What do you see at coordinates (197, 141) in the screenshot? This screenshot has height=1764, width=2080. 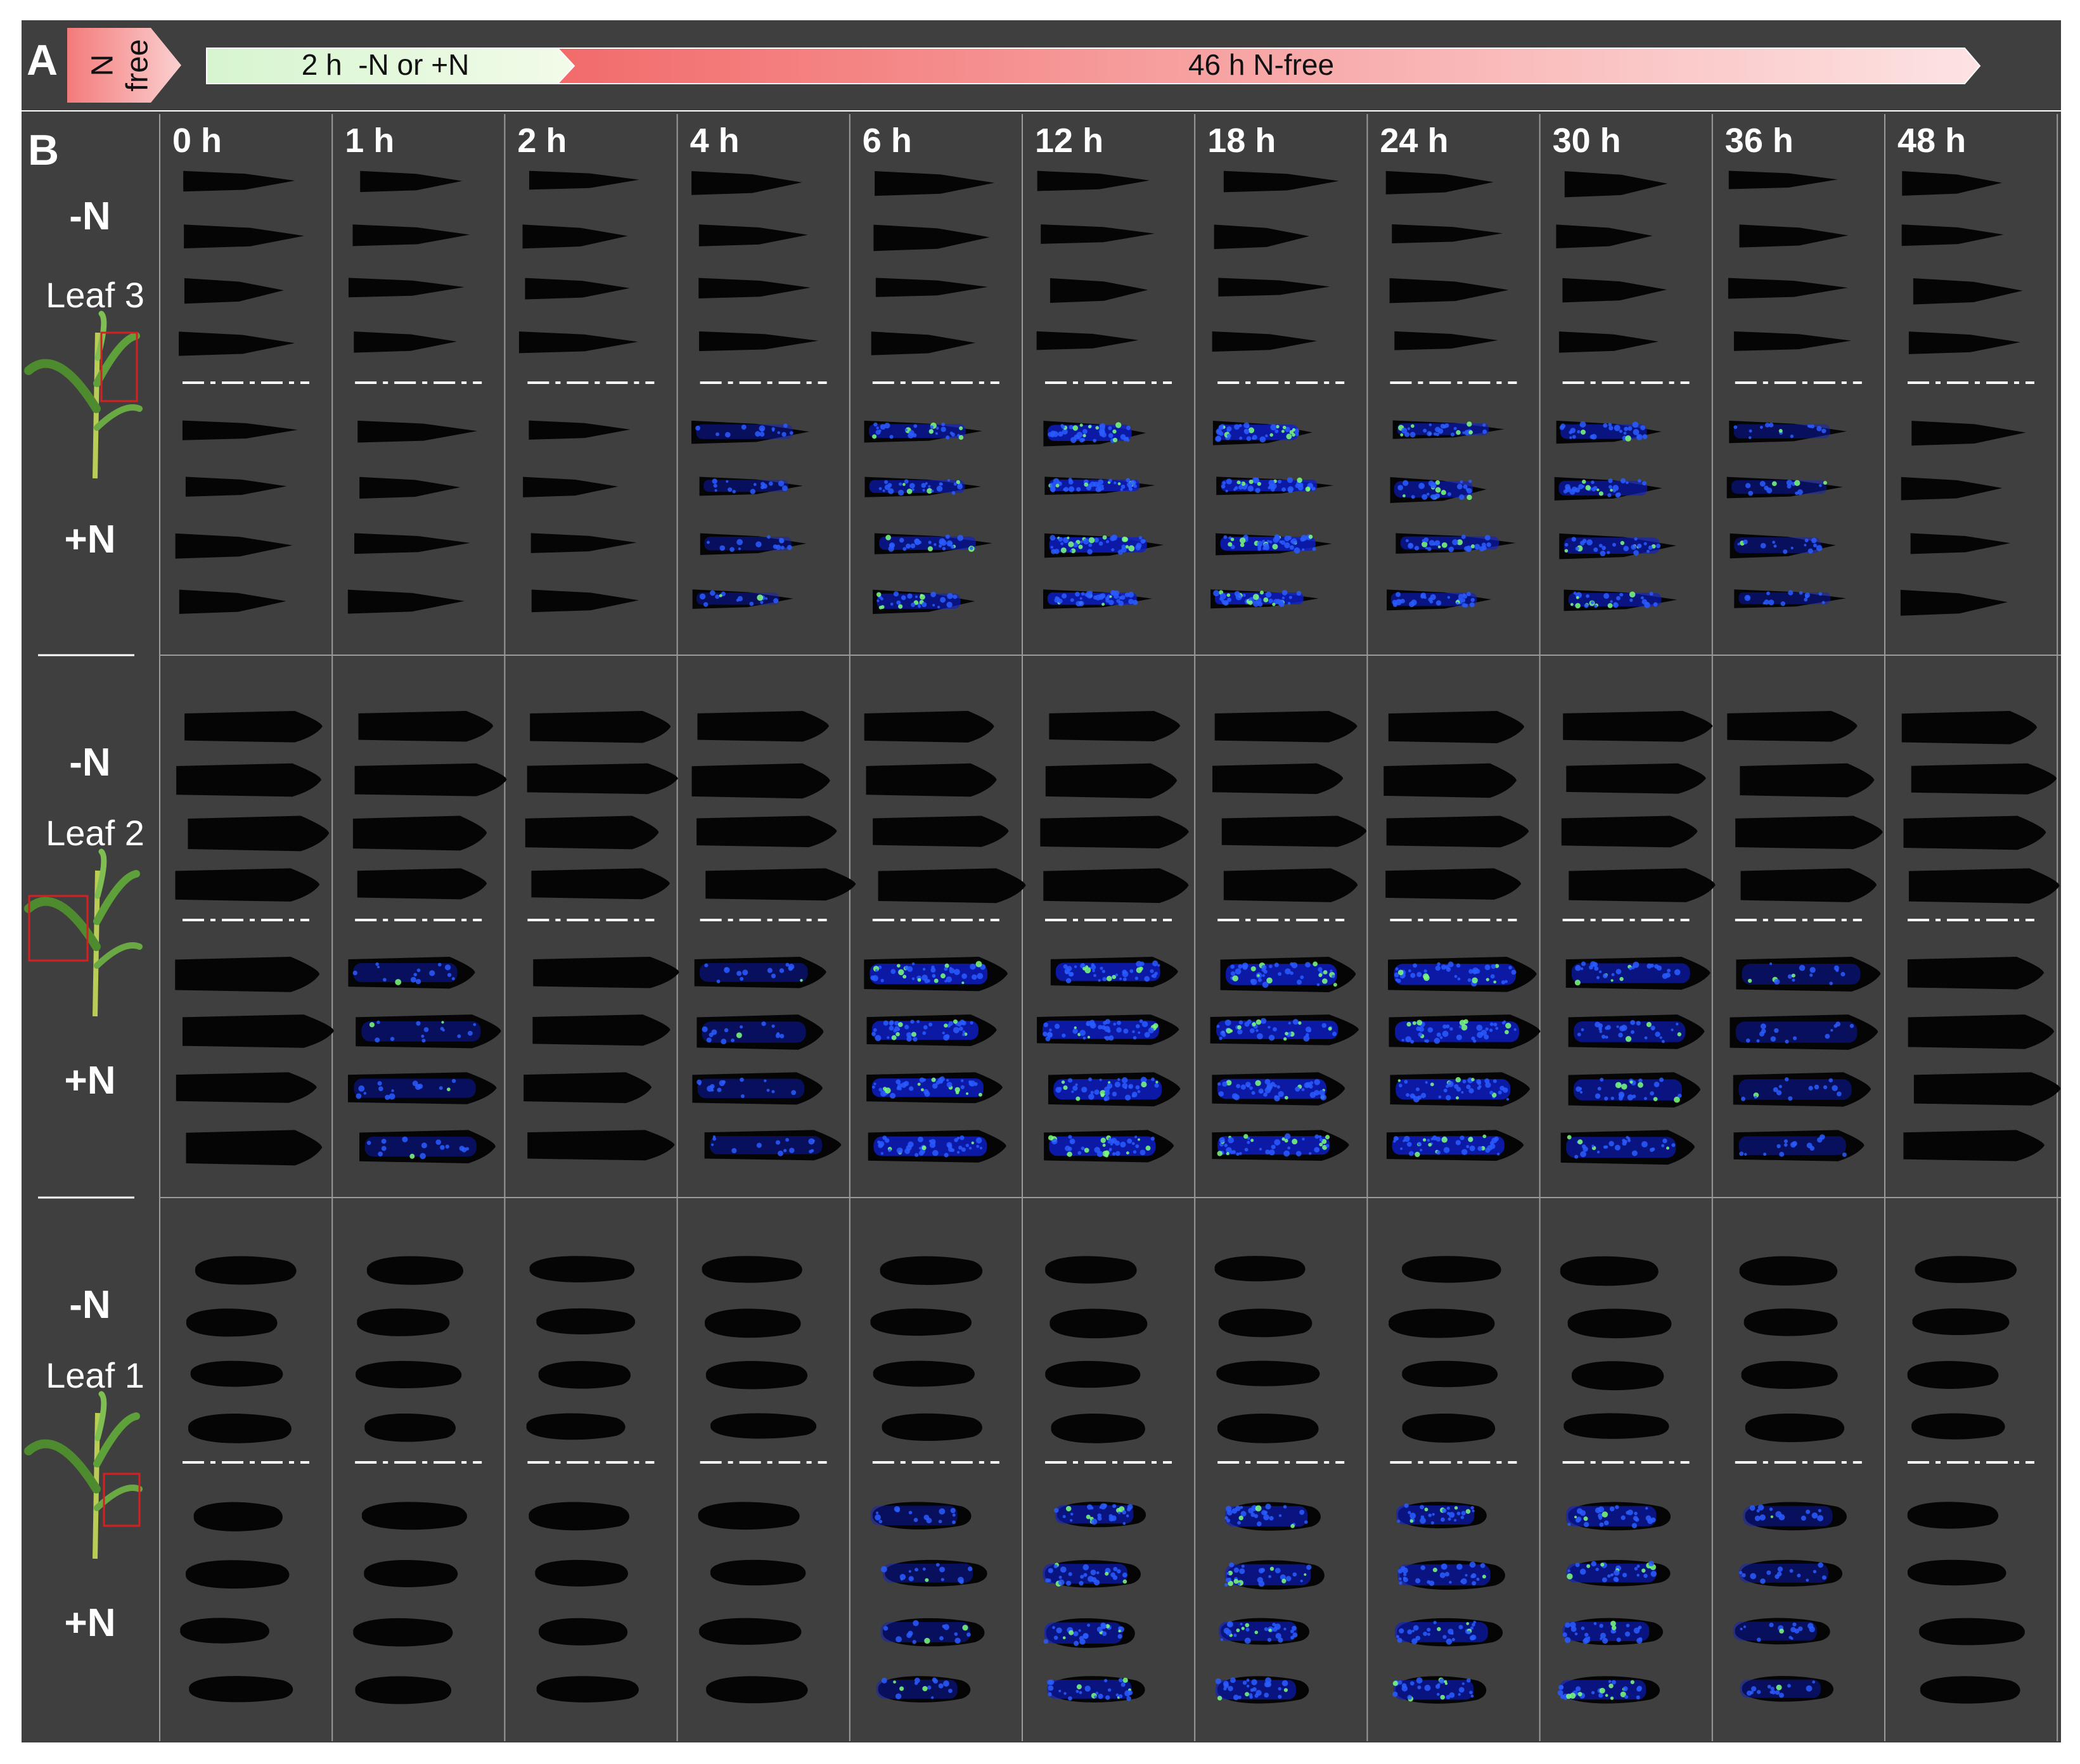 I see `timepoint-header: 0 h` at bounding box center [197, 141].